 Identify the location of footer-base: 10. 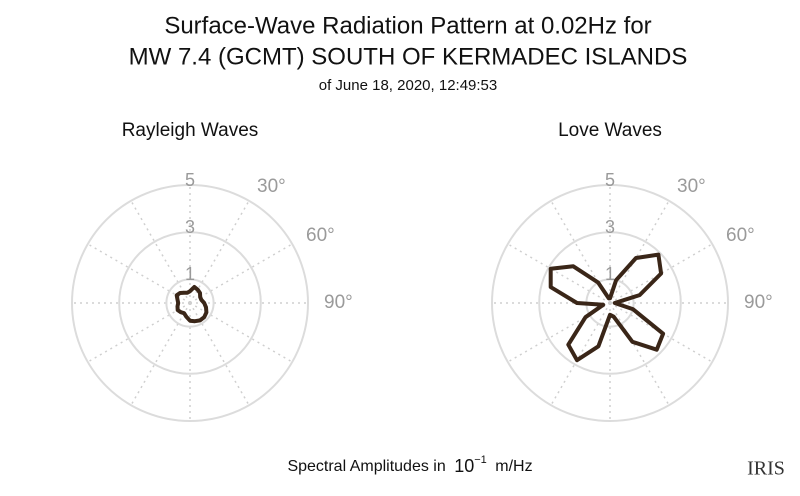
(464, 466).